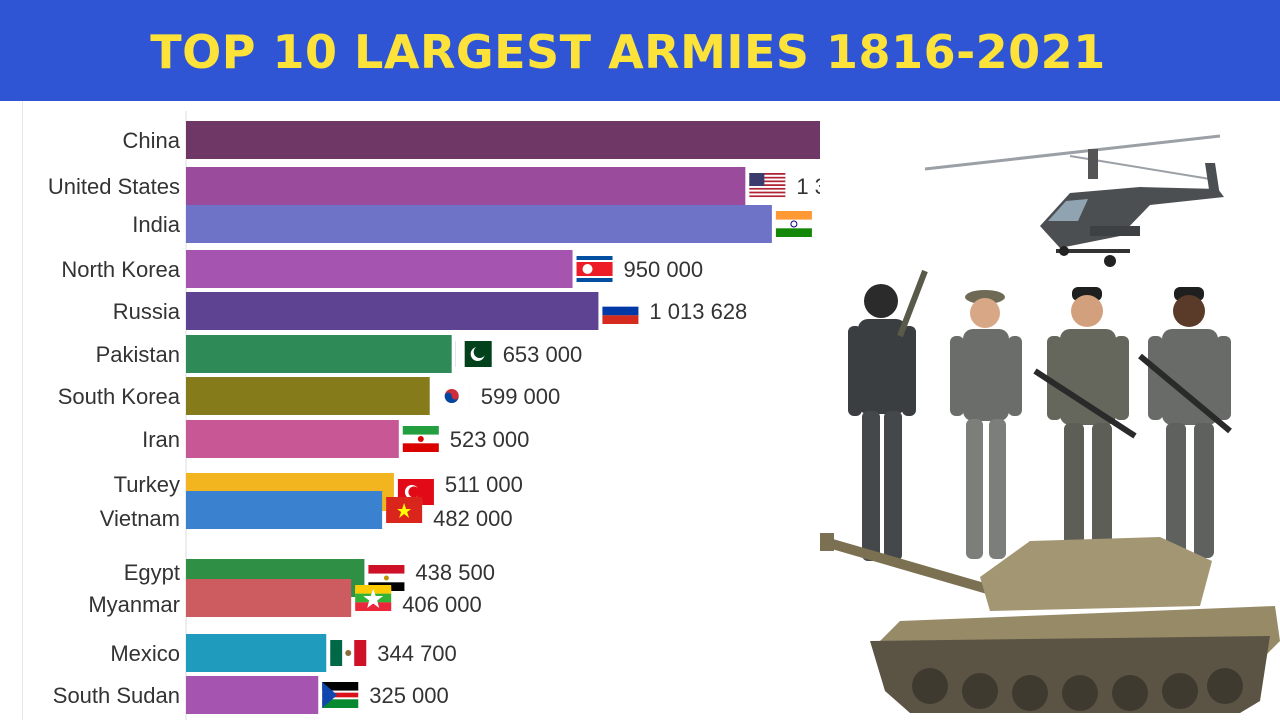 Image resolution: width=1280 pixels, height=720 pixels. What do you see at coordinates (147, 311) in the screenshot?
I see `category-label: Russia` at bounding box center [147, 311].